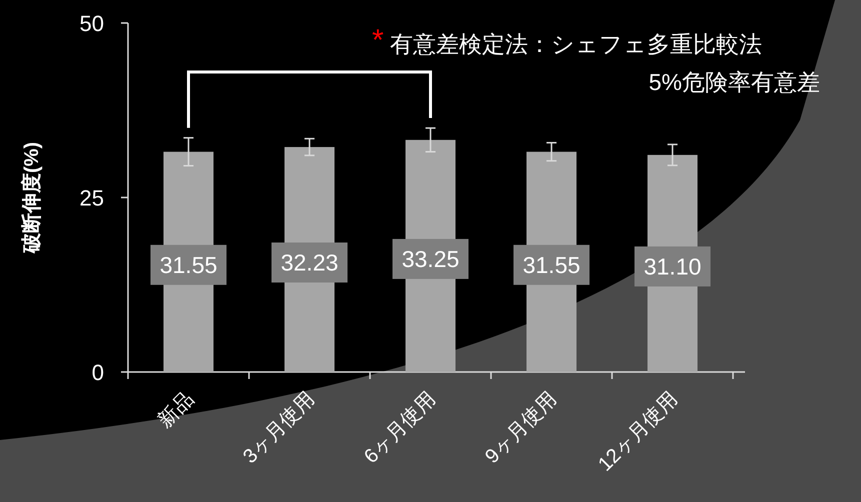 The width and height of the screenshot is (861, 502). I want to click on y-tick-label: 50, so click(92, 23).